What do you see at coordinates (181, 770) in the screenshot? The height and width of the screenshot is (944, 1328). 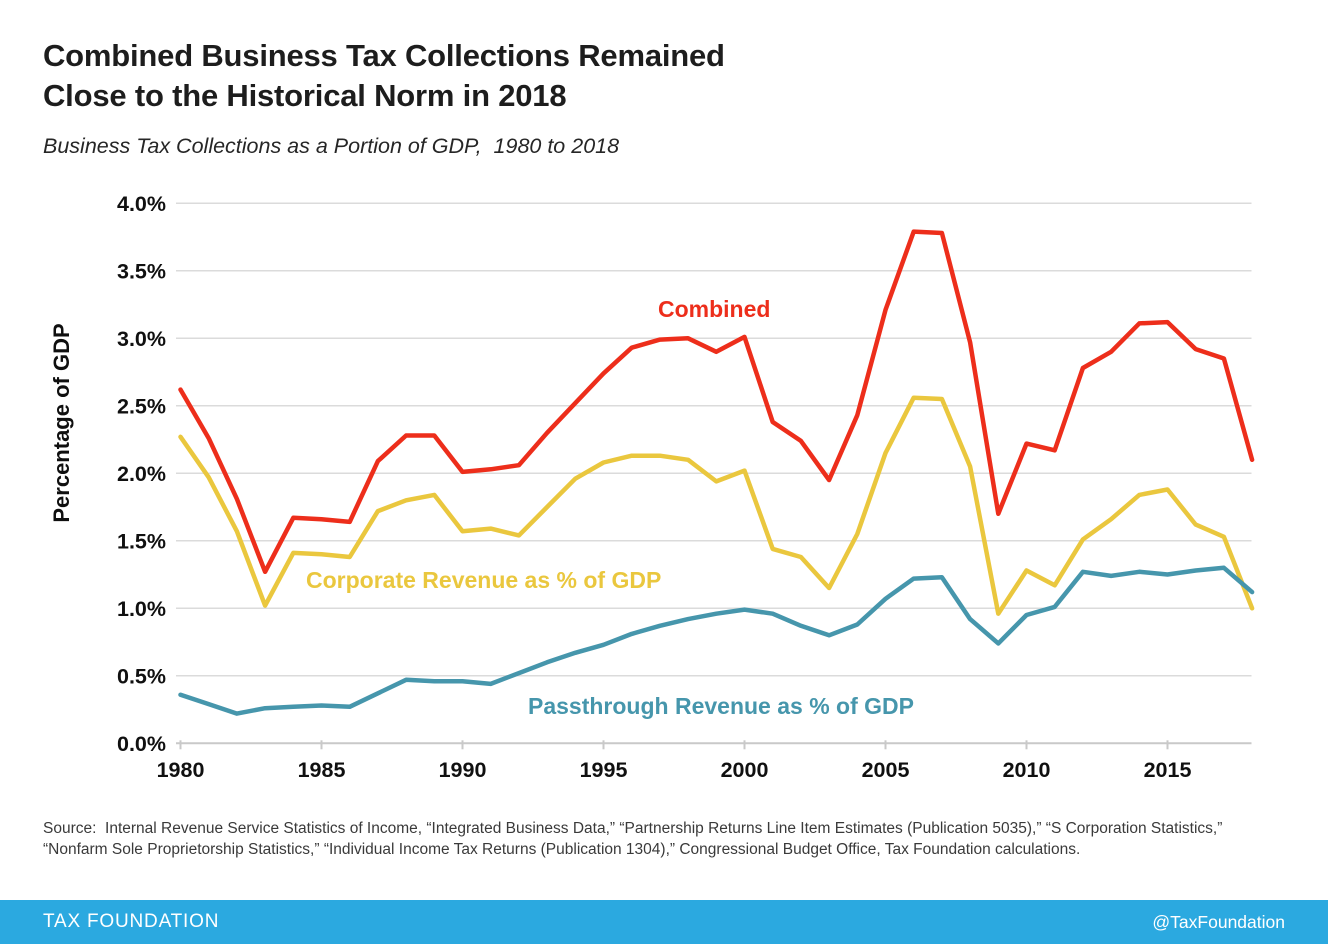 I see `x-tick-label: 1980` at bounding box center [181, 770].